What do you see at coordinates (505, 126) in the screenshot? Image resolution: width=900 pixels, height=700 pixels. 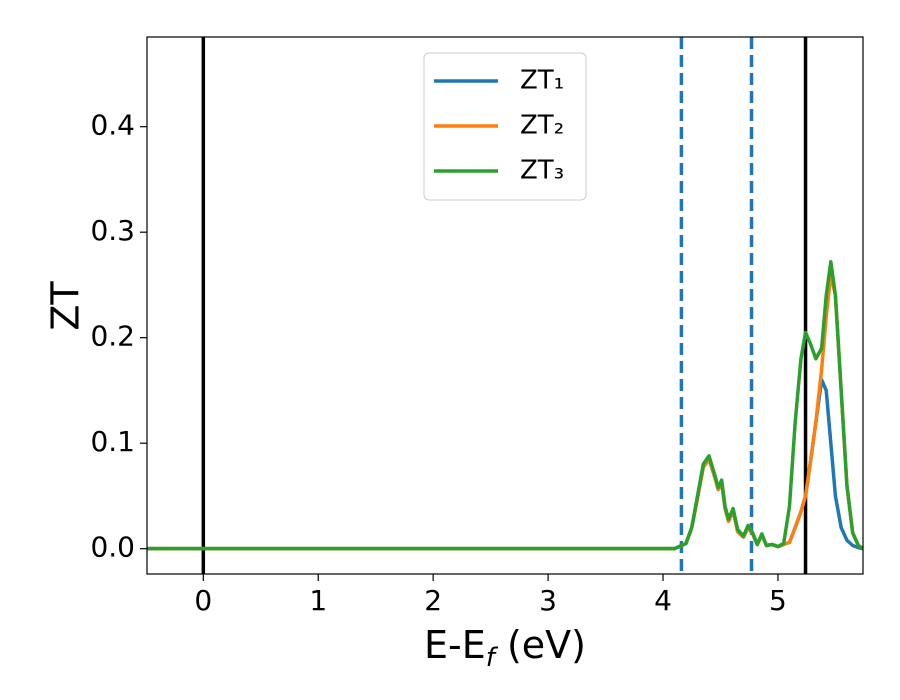 I see `legend-box` at bounding box center [505, 126].